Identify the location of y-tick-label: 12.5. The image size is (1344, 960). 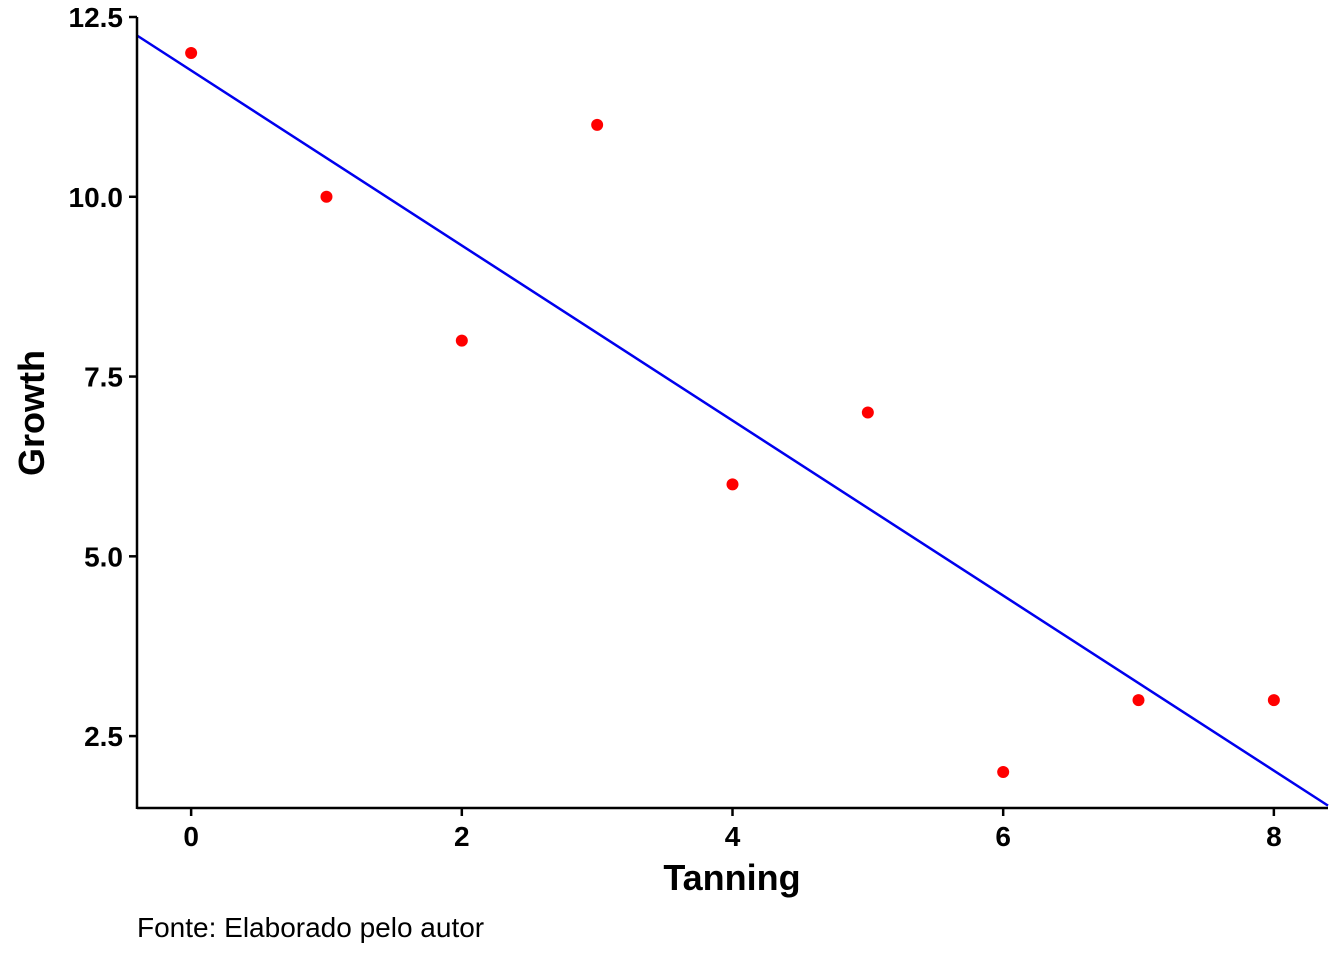
(96, 17).